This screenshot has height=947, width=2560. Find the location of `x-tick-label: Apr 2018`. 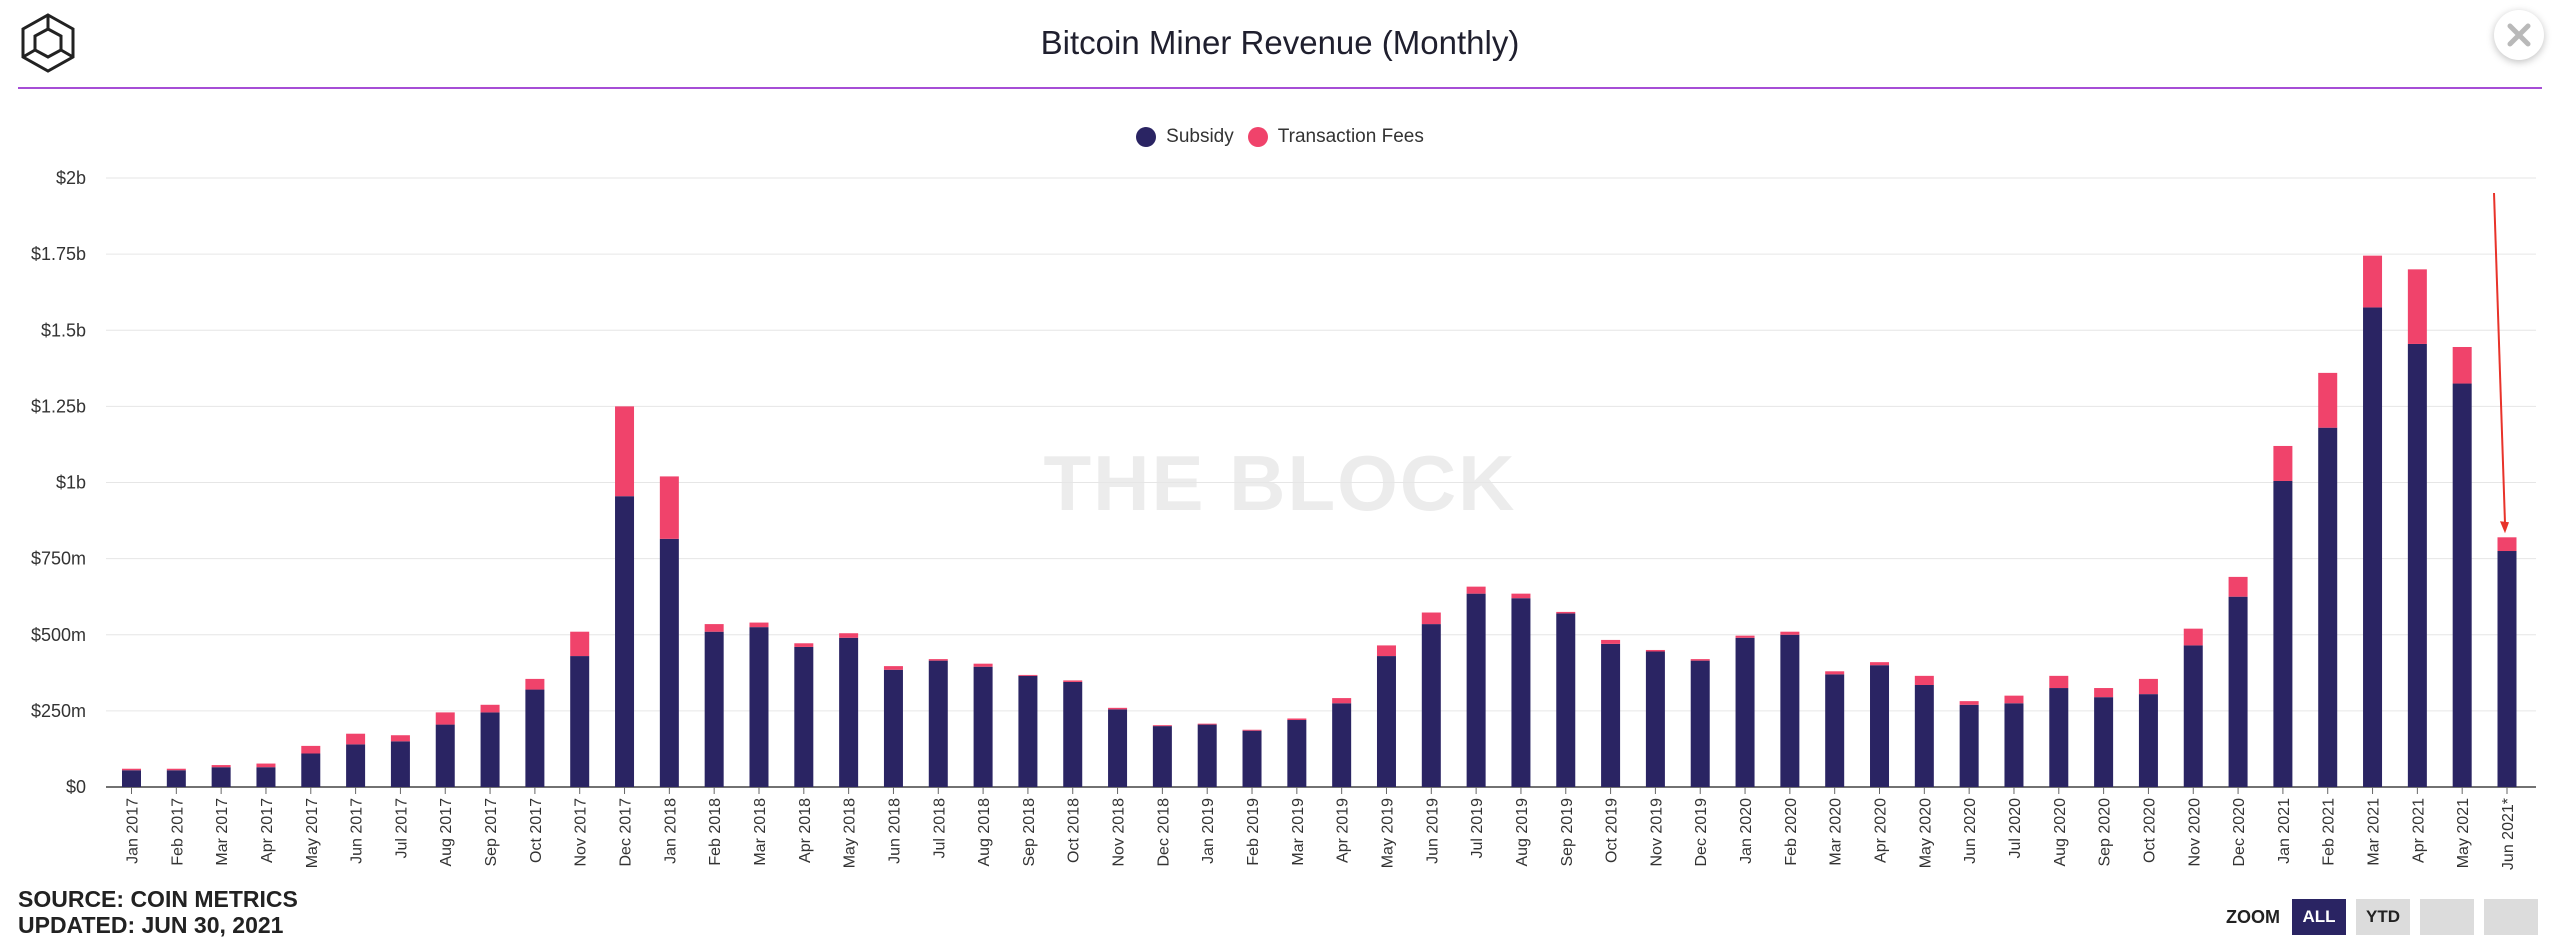

x-tick-label: Apr 2018 is located at coordinates (805, 830).